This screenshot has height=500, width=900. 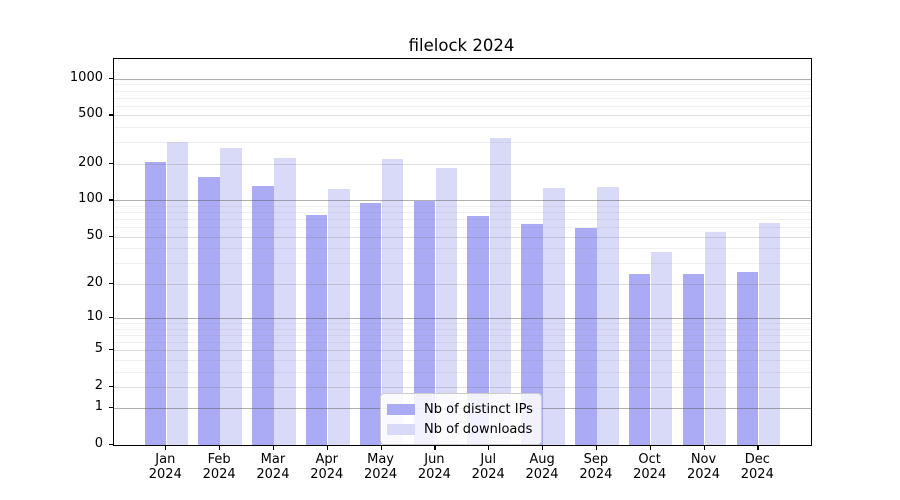 I want to click on bar-jan-downloads, so click(x=177, y=293).